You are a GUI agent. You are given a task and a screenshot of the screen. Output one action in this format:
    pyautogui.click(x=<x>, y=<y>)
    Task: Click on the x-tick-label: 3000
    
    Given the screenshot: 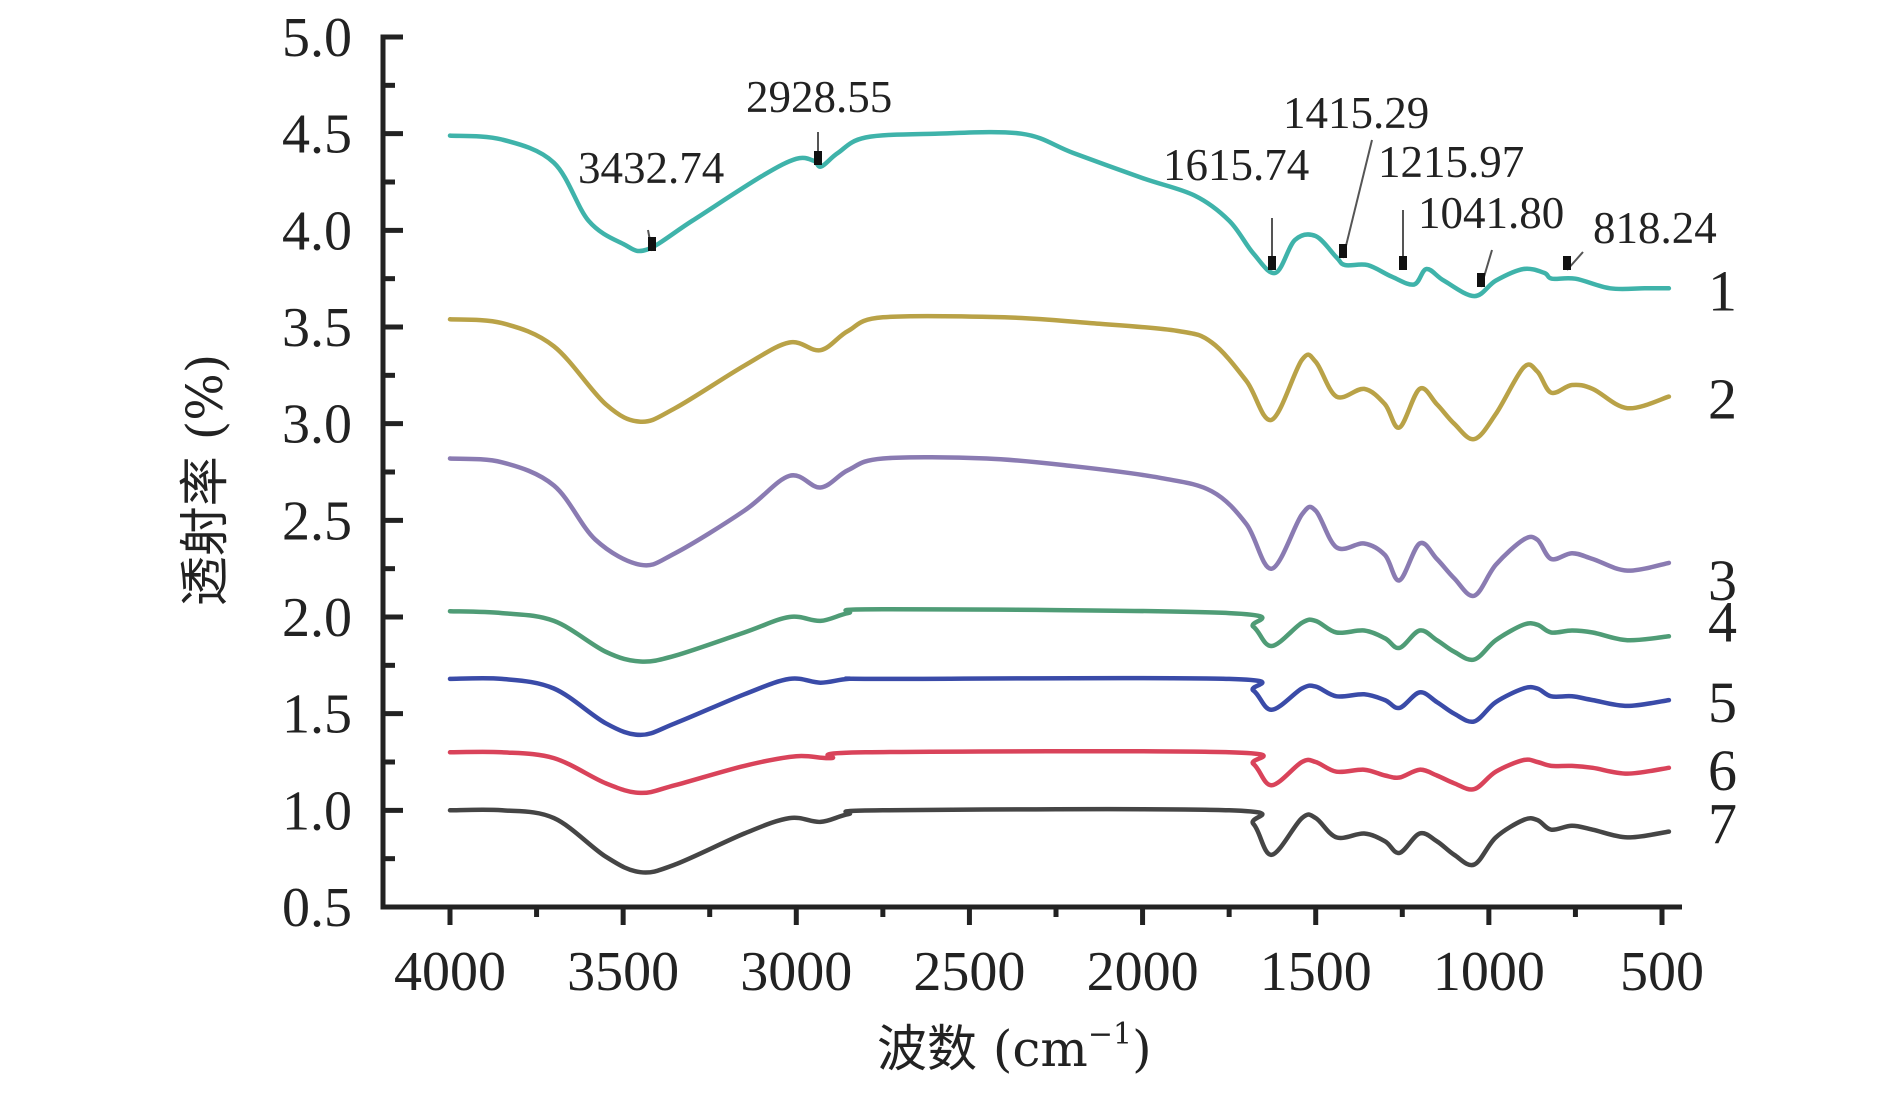 What is the action you would take?
    pyautogui.click(x=796, y=972)
    